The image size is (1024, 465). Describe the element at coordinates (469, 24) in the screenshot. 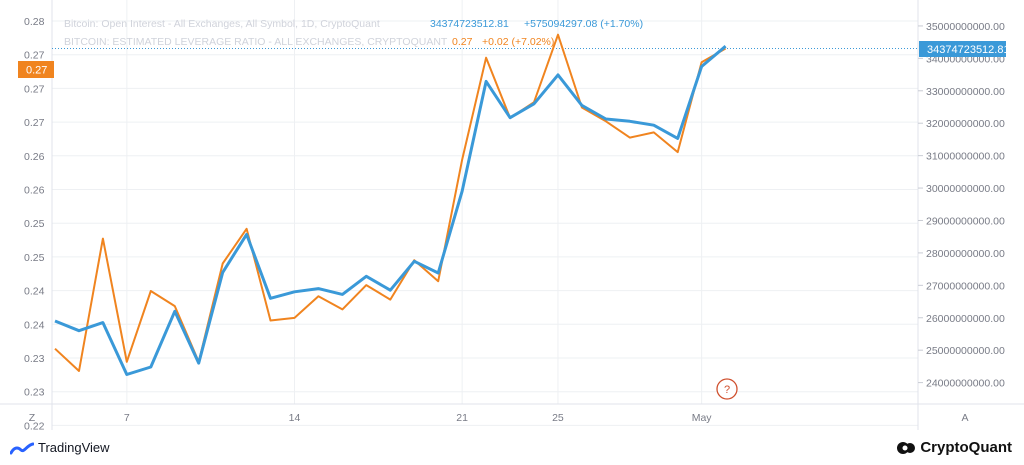

I see `legend-oi-value: 34374723512.81` at that location.